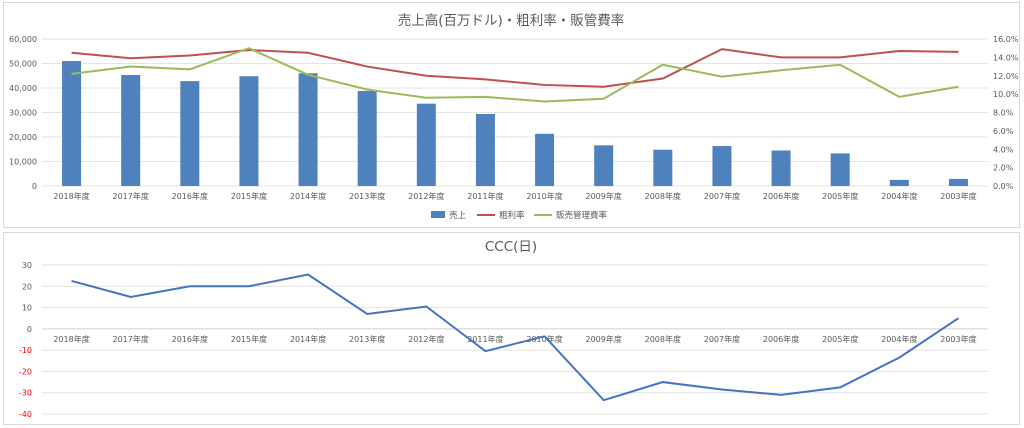 The height and width of the screenshot is (428, 1024). What do you see at coordinates (1003, 113) in the screenshot?
I see `y-right-tick: 8.0%` at bounding box center [1003, 113].